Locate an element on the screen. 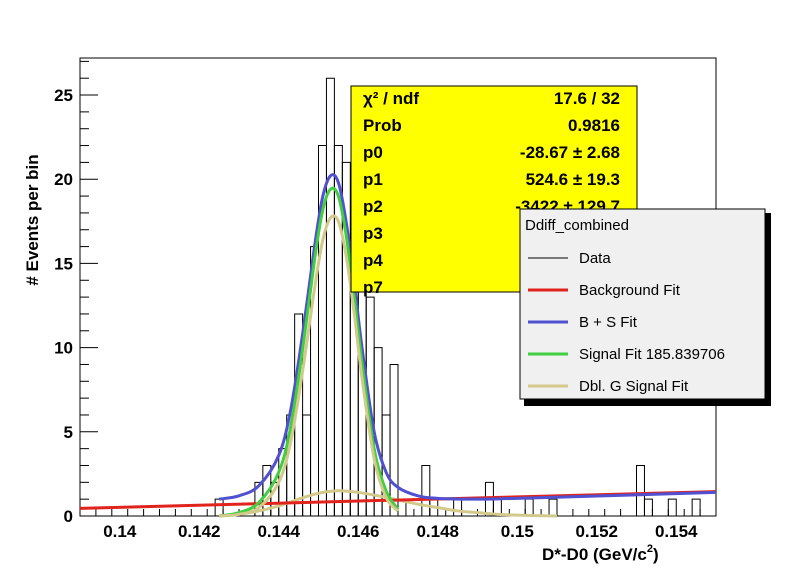 The height and width of the screenshot is (573, 796). stats-row-value: 524.6 ± 19.3 is located at coordinates (573, 179).